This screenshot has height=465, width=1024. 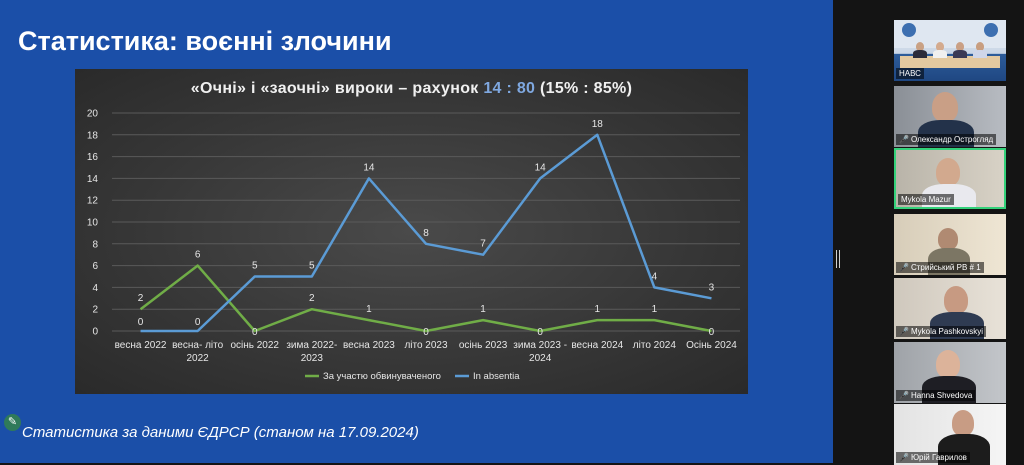 What do you see at coordinates (426, 233) in the screenshot?
I see `data-label: 8` at bounding box center [426, 233].